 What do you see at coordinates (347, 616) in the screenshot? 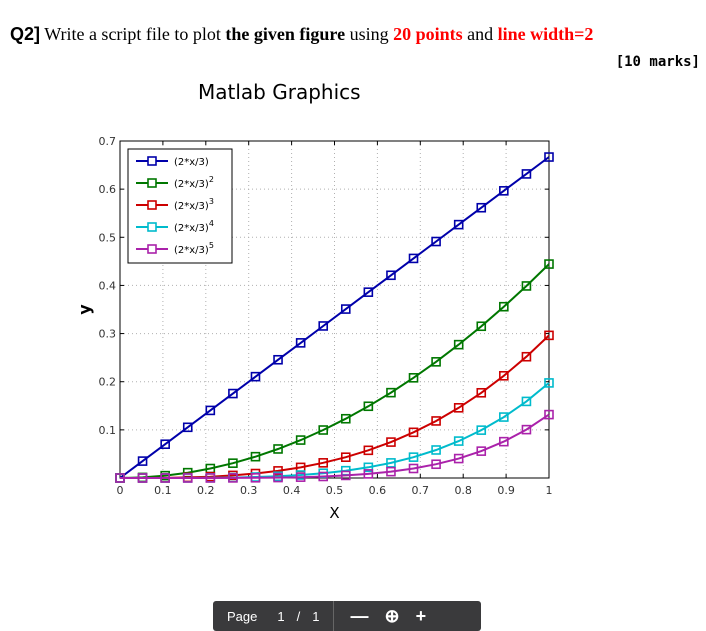
I see `pdf-viewer-toolbar: Page 1 / 1 — ⊕ +` at bounding box center [347, 616].